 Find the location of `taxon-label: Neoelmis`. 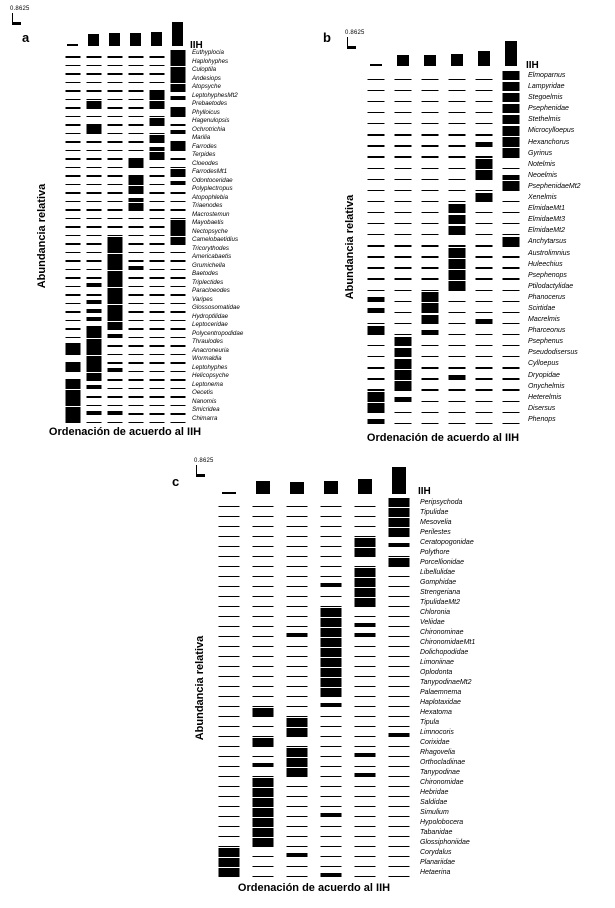

taxon-label: Neoelmis is located at coordinates (543, 175).